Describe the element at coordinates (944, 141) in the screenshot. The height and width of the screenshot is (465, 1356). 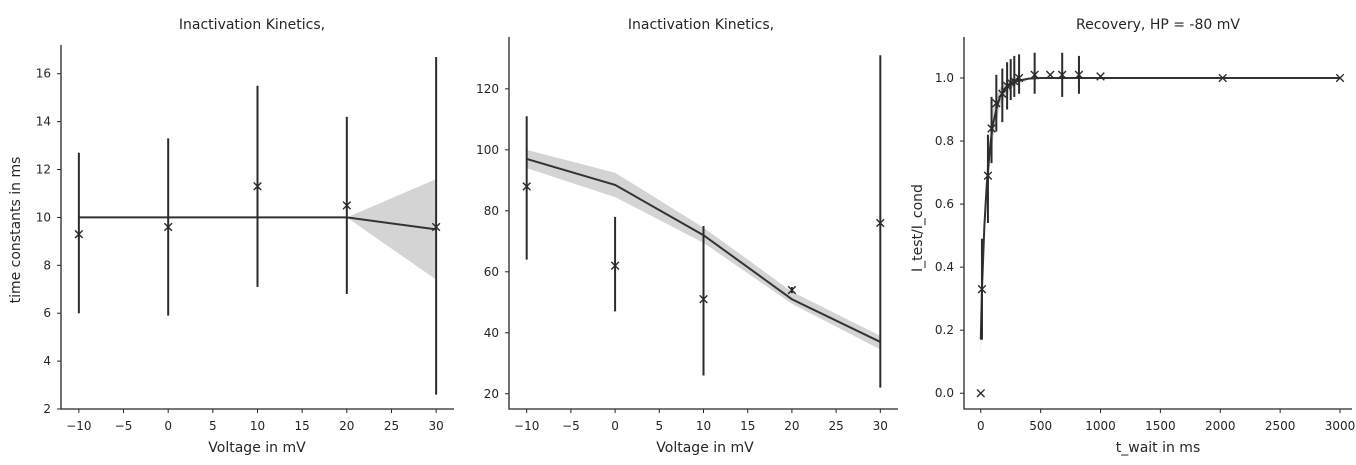
I see `y-tick-label: 0.8` at that location.